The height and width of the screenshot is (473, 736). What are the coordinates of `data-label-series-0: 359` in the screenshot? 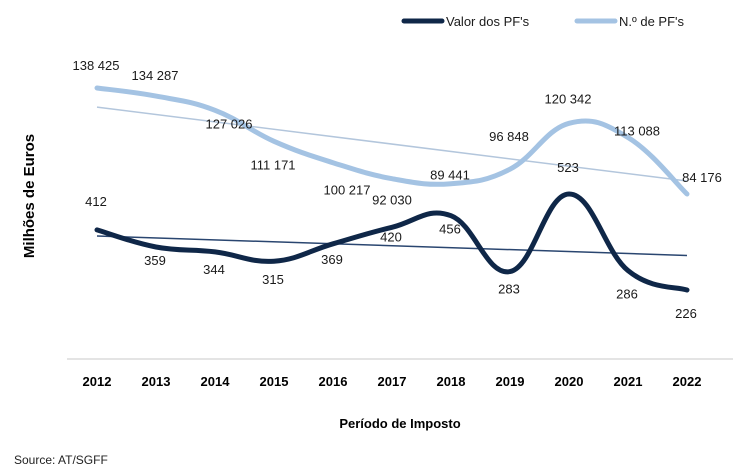 It's located at (155, 260).